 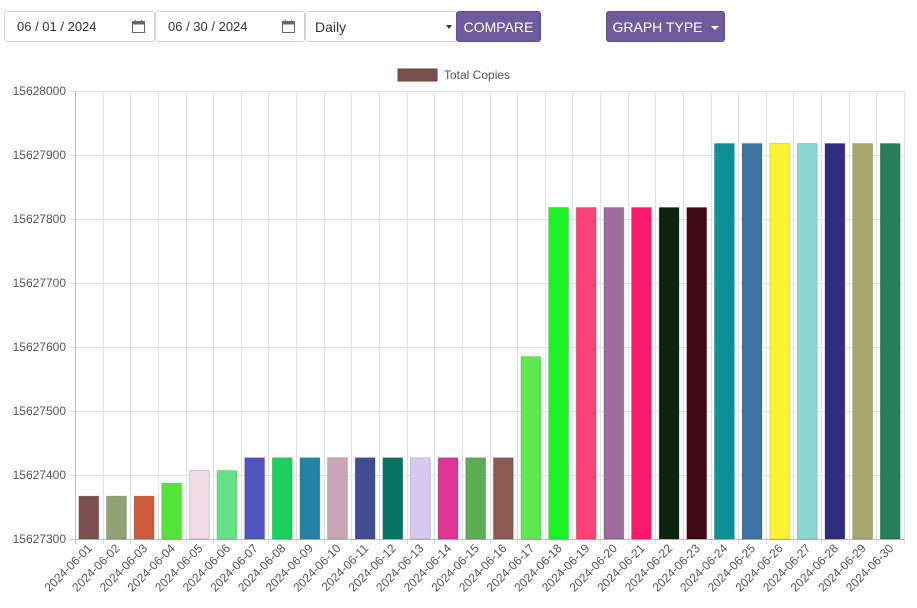 What do you see at coordinates (57, 26) in the screenshot?
I see `start-date-value: 06 / 01 / 2024` at bounding box center [57, 26].